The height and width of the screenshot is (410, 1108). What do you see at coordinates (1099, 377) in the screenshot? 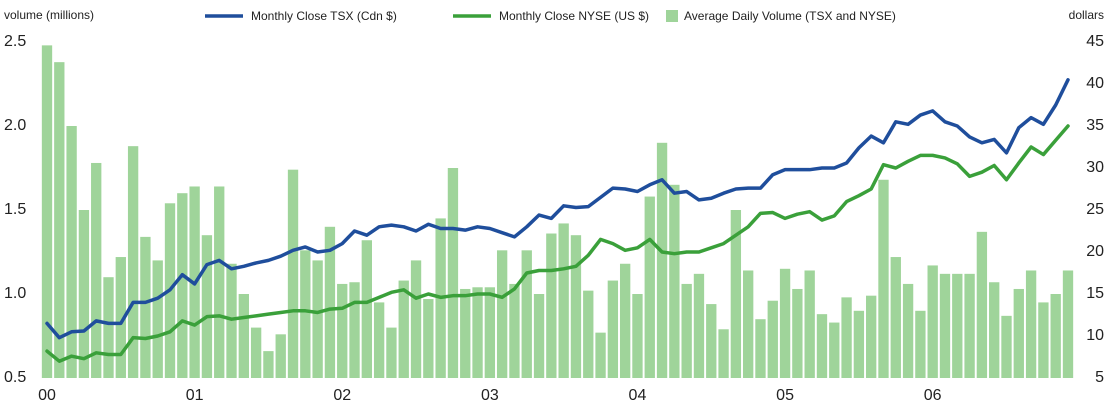
I see `y2-tick-label: 5` at bounding box center [1099, 377].